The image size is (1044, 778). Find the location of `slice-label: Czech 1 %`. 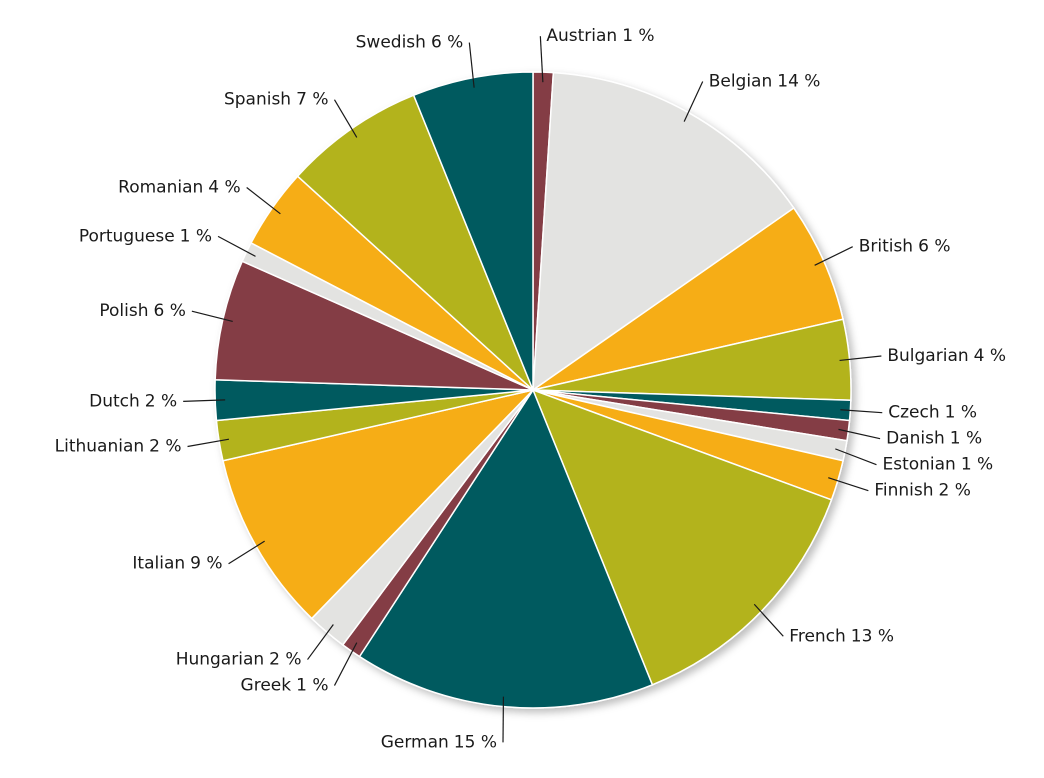

slice-label: Czech 1 % is located at coordinates (932, 413).